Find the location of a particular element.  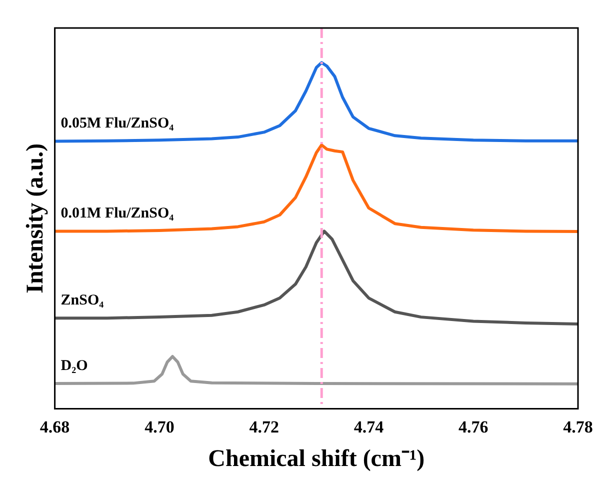

series-label: D₂O is located at coordinates (74, 366).